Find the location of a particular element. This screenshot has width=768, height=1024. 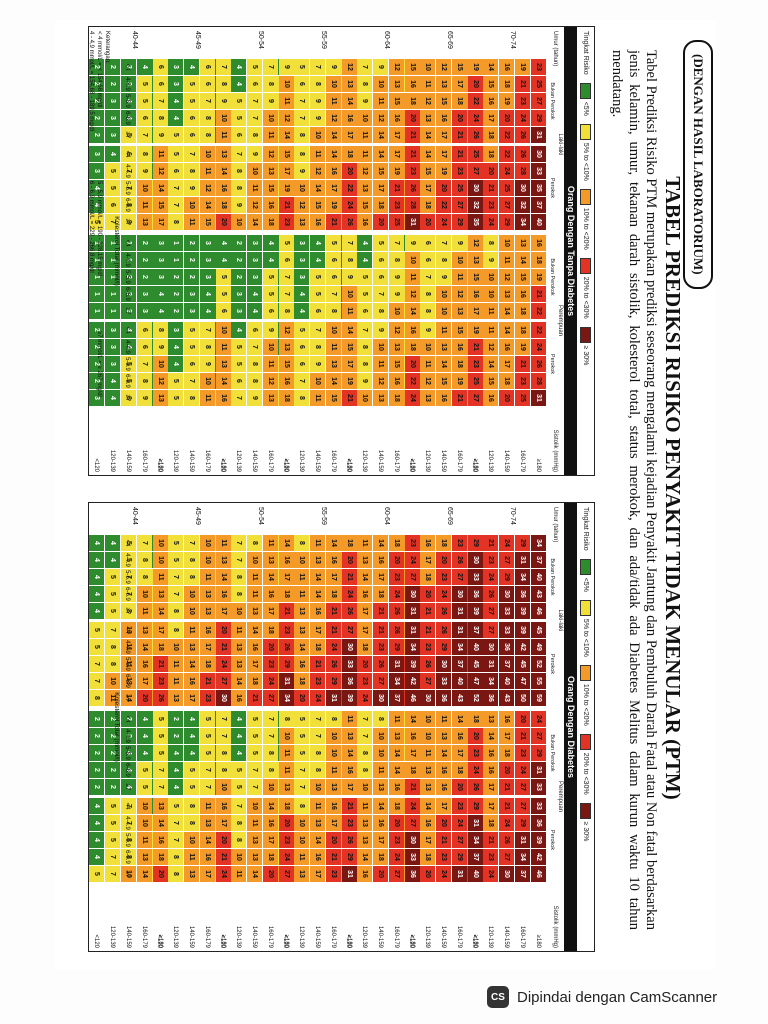

legend-item-label: 20% to <30% is located at coordinates (585, 297).